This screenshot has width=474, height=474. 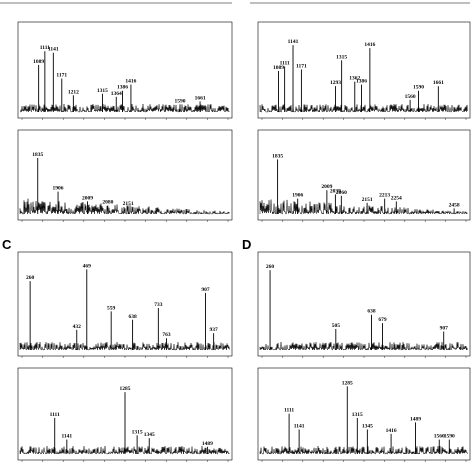 What do you see at coordinates (111, 308) in the screenshot?
I see `peak-label: 559` at bounding box center [111, 308].